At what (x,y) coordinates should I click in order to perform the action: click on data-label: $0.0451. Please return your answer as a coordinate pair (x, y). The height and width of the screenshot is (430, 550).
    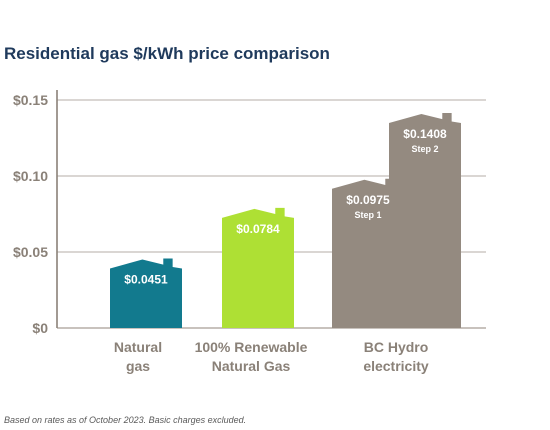
    Looking at the image, I should click on (146, 279).